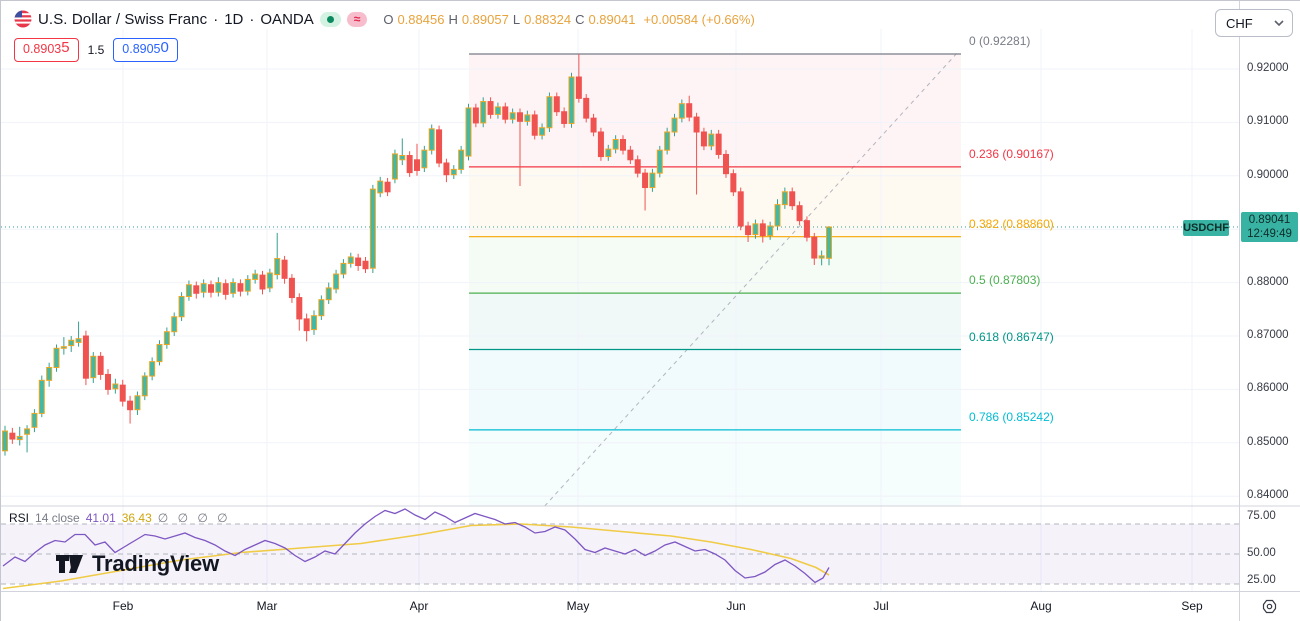  I want to click on axis-settings-corner, so click(1269, 606).